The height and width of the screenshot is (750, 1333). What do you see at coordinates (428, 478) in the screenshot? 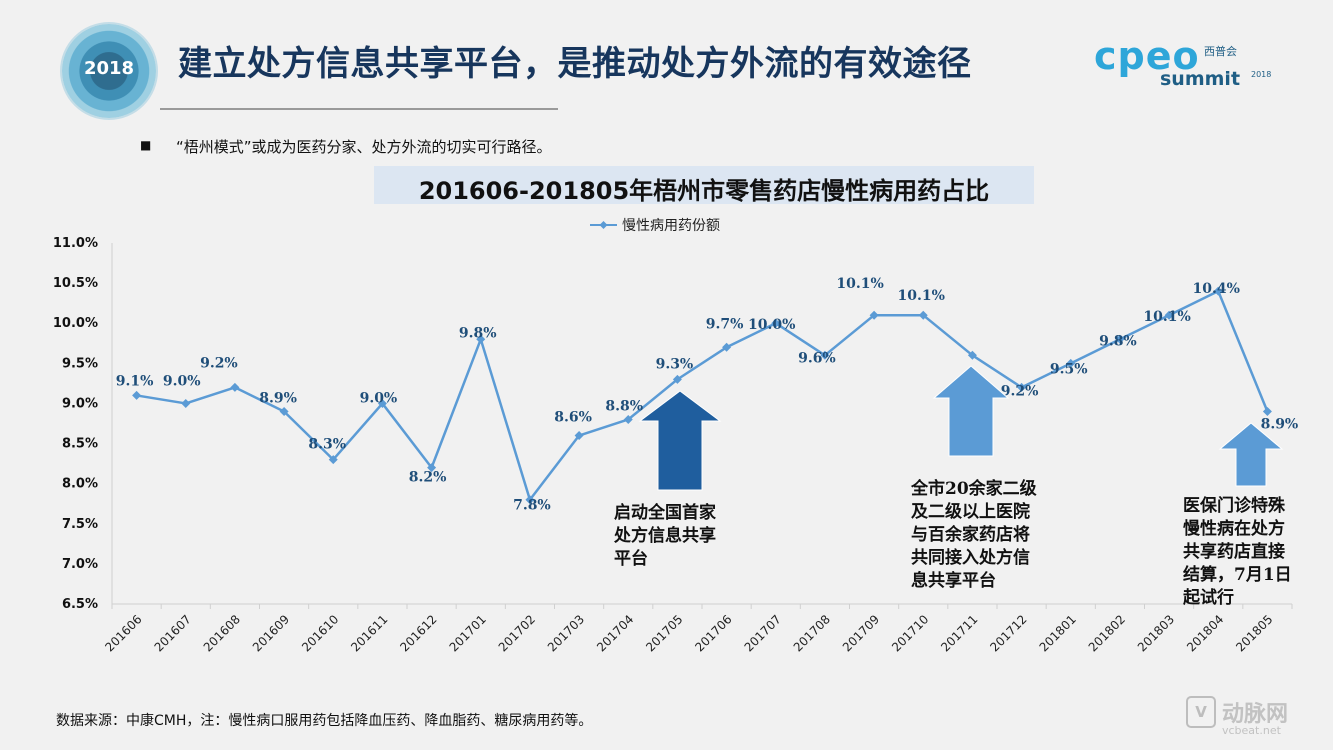
I see `data-label: 8.2%` at bounding box center [428, 478].